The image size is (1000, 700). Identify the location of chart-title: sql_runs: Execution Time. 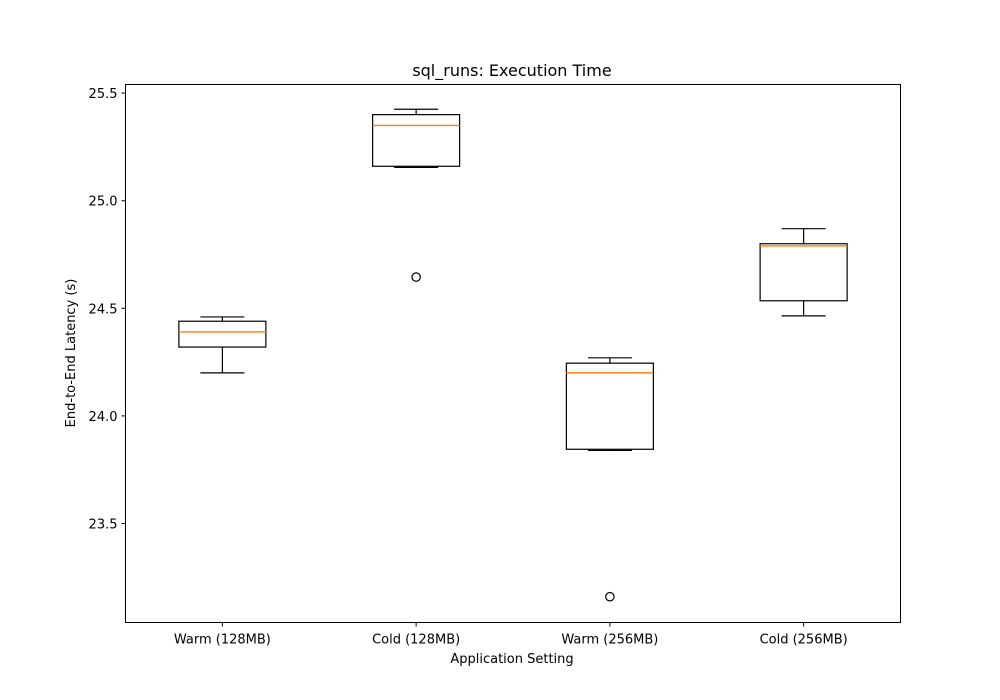
(511, 71).